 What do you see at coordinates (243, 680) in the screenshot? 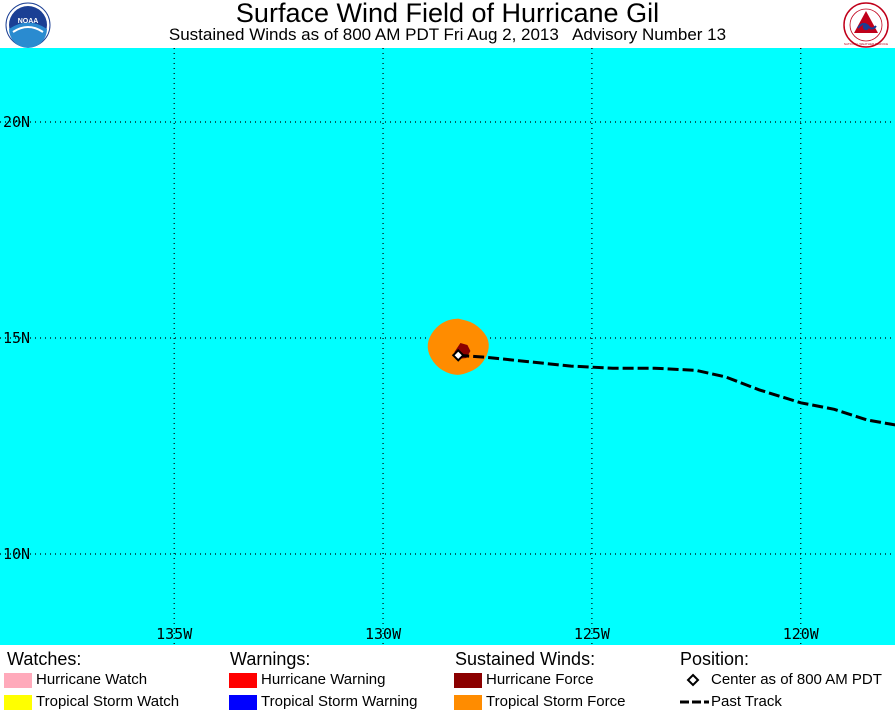
I see `hurricane-warning-swatch` at bounding box center [243, 680].